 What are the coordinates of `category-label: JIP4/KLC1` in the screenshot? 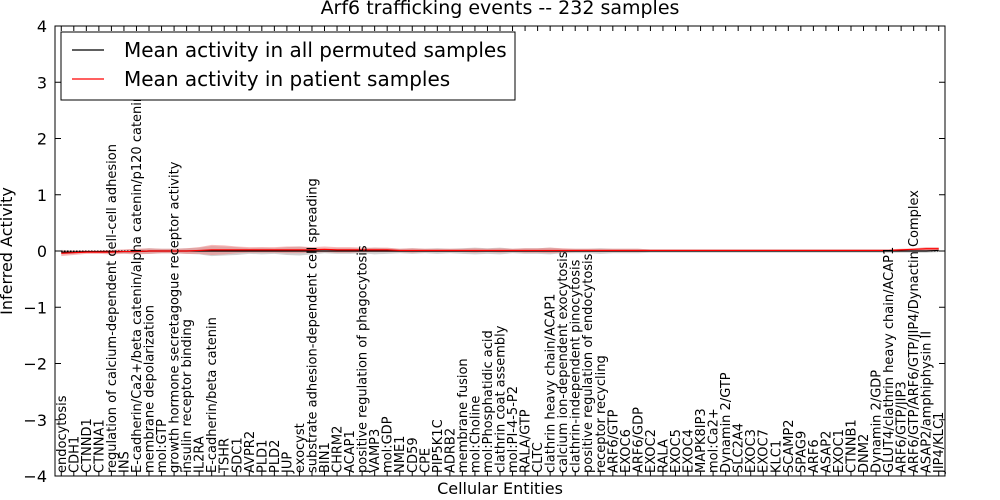 It's located at (939, 443).